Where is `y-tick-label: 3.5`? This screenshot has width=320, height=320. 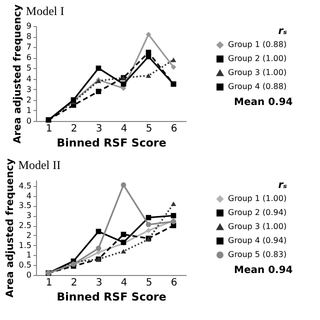
y-tick-label: 3.5 is located at coordinates (25, 205).